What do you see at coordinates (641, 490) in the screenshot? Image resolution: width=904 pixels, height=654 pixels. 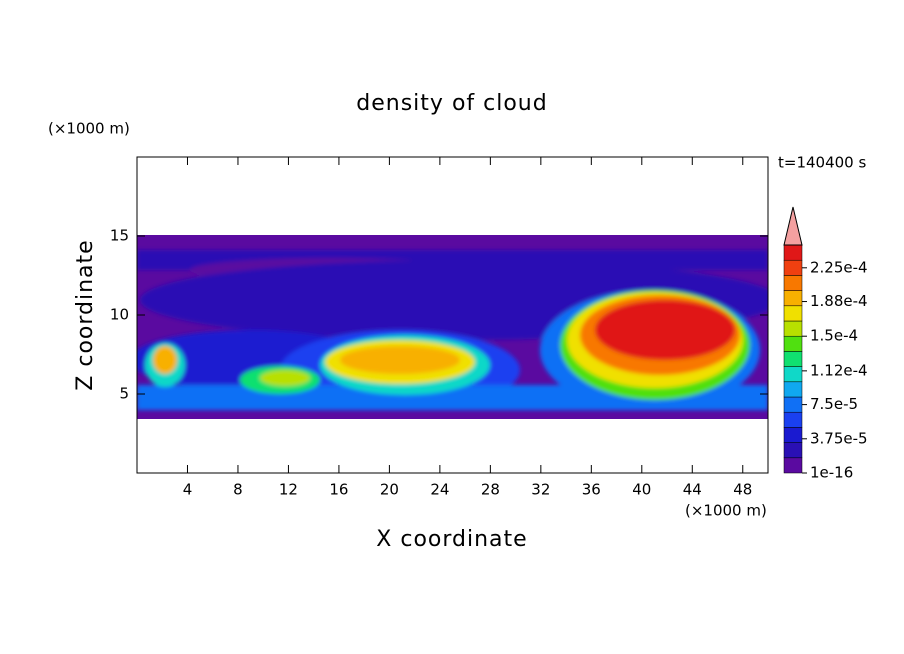 I see `x-tick-label: 40` at bounding box center [641, 490].